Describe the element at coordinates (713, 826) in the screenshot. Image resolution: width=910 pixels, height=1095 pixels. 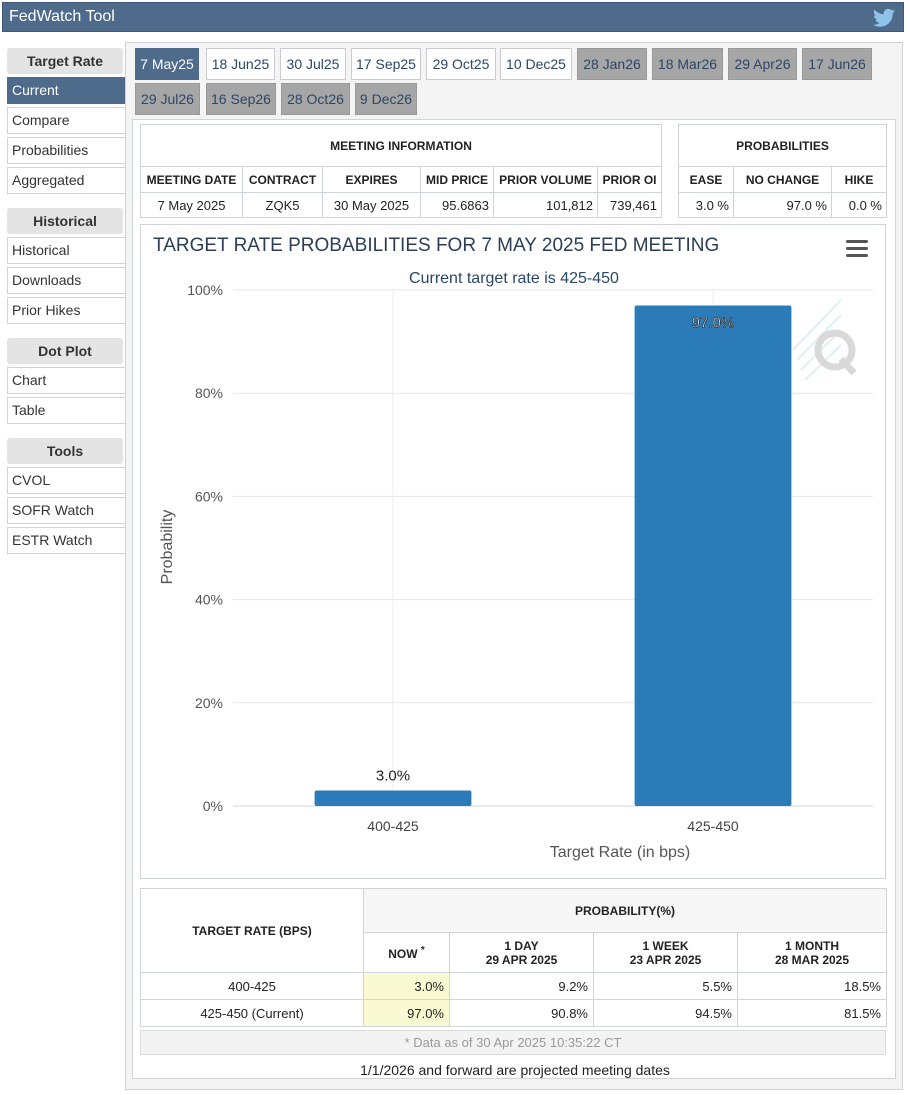
I see `x-tick-label: 425-450` at that location.